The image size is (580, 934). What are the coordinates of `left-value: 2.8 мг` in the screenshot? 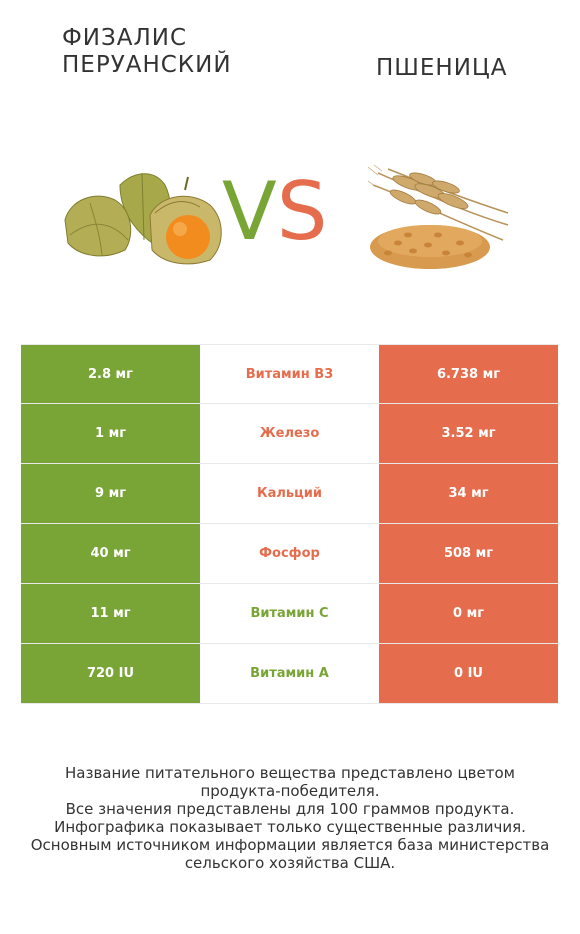 It's located at (110, 374).